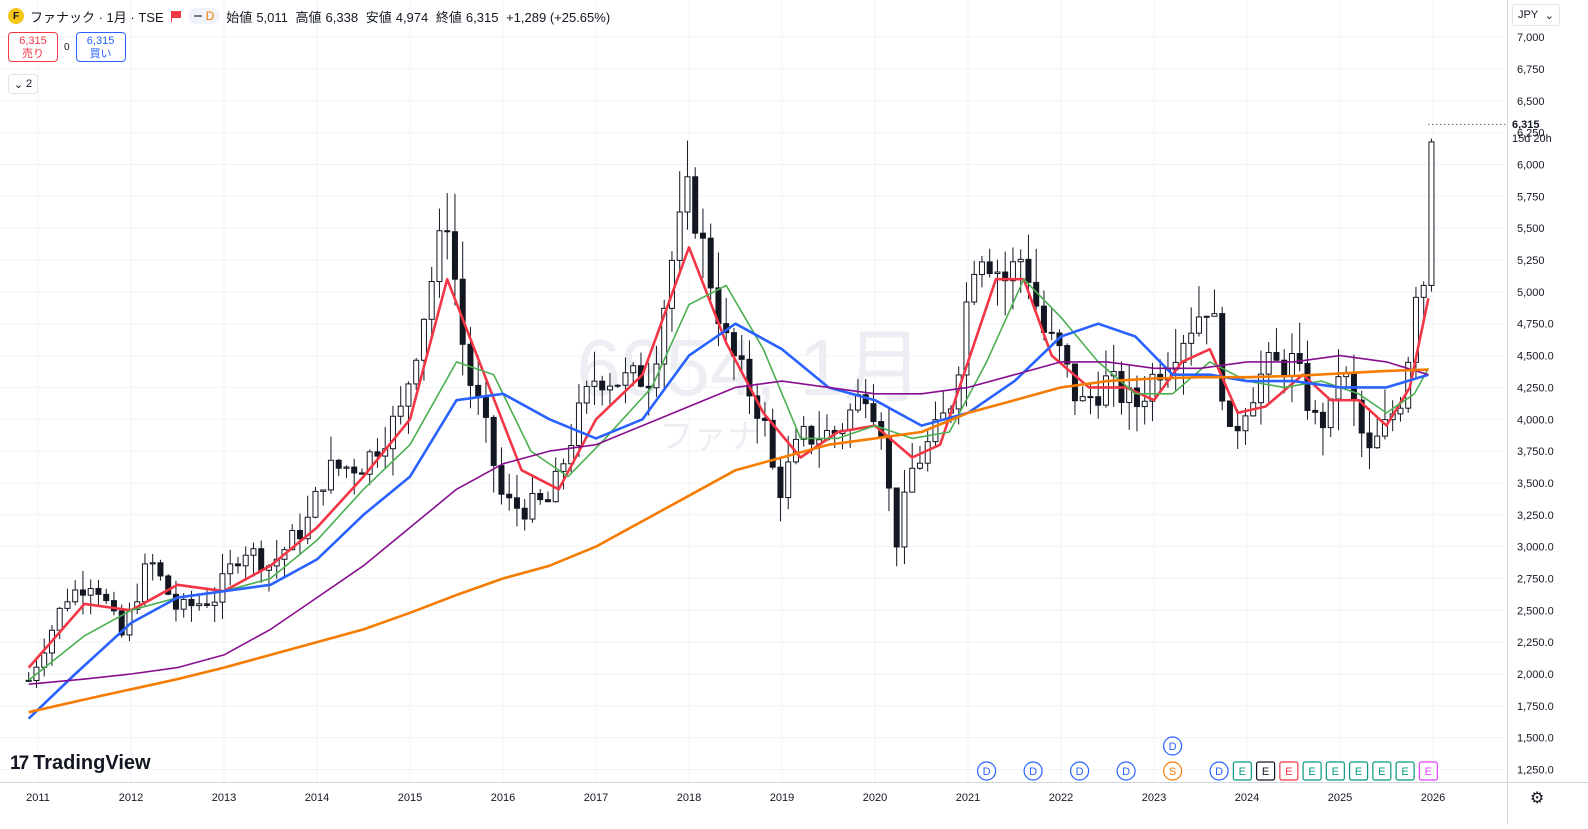  I want to click on price-tick-label: 6,500, so click(1531, 102).